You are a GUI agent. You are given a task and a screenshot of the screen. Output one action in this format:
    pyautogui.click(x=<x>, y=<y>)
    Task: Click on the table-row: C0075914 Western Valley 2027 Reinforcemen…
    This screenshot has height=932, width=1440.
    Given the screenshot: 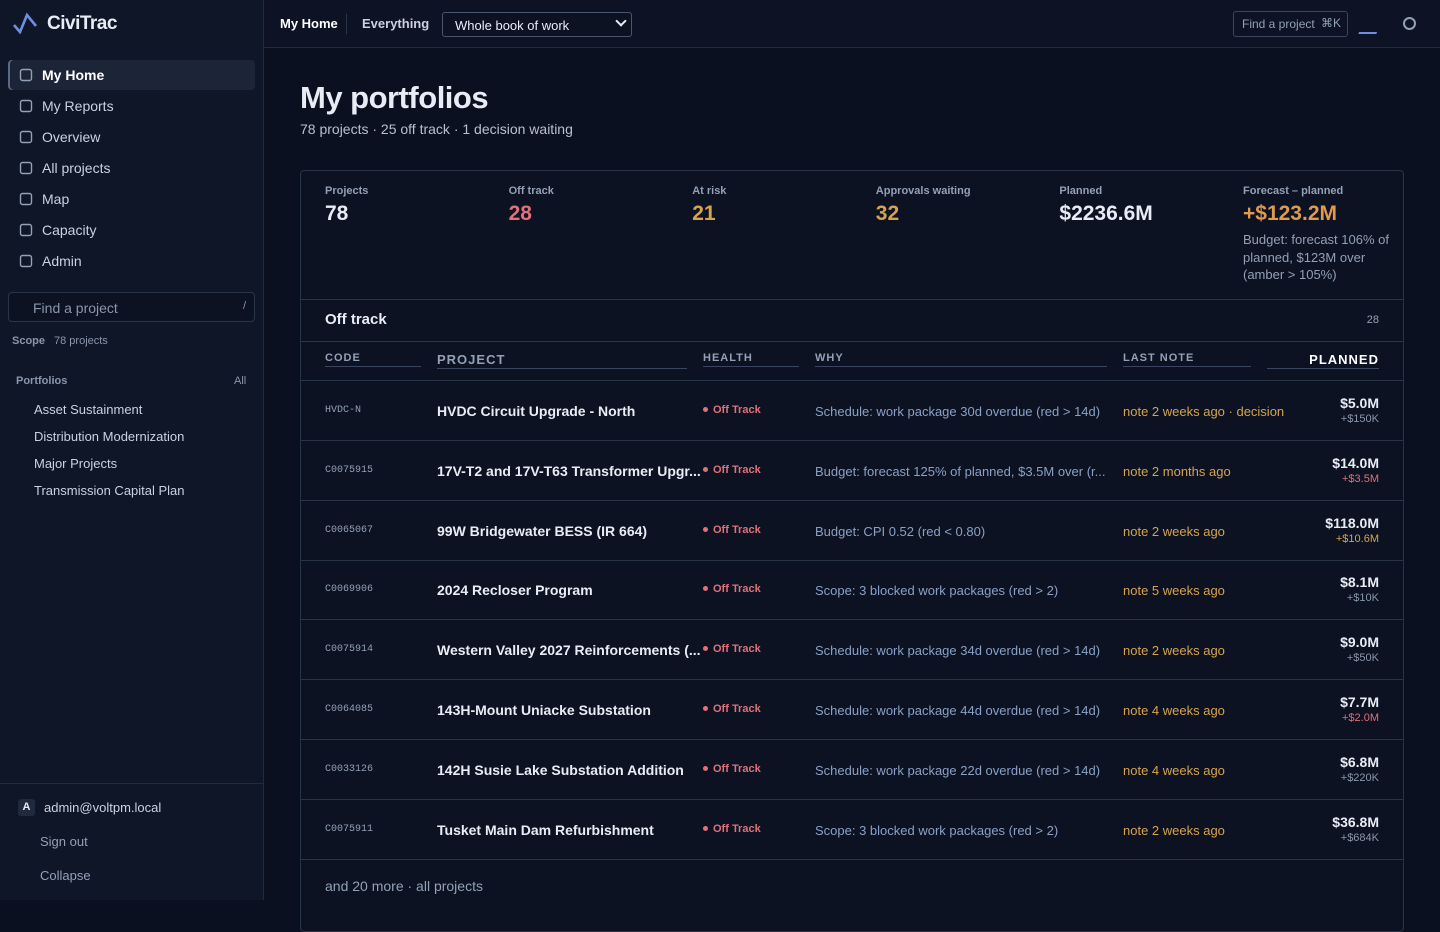 What is the action you would take?
    pyautogui.click(x=852, y=650)
    